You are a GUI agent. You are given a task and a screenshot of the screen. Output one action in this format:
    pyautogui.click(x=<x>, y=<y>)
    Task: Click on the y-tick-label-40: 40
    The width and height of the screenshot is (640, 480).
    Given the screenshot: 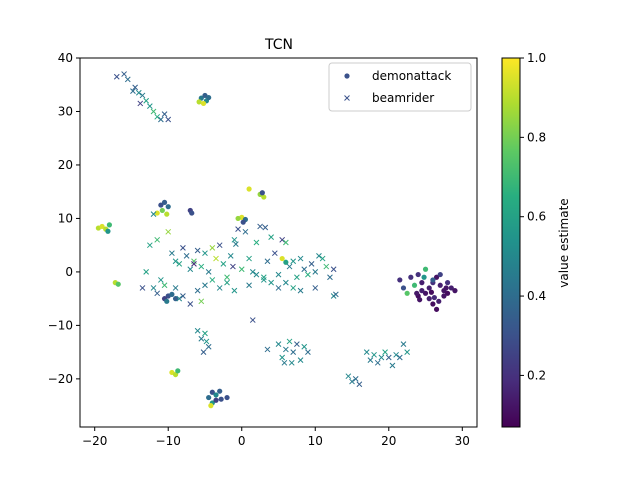 What is the action you would take?
    pyautogui.click(x=65, y=58)
    